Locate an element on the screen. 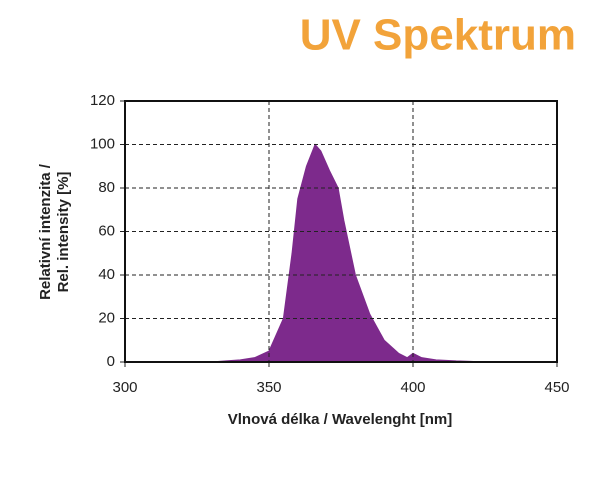 The width and height of the screenshot is (600, 484). y-axis-label: Relativní intenzita / is located at coordinates (45, 231).